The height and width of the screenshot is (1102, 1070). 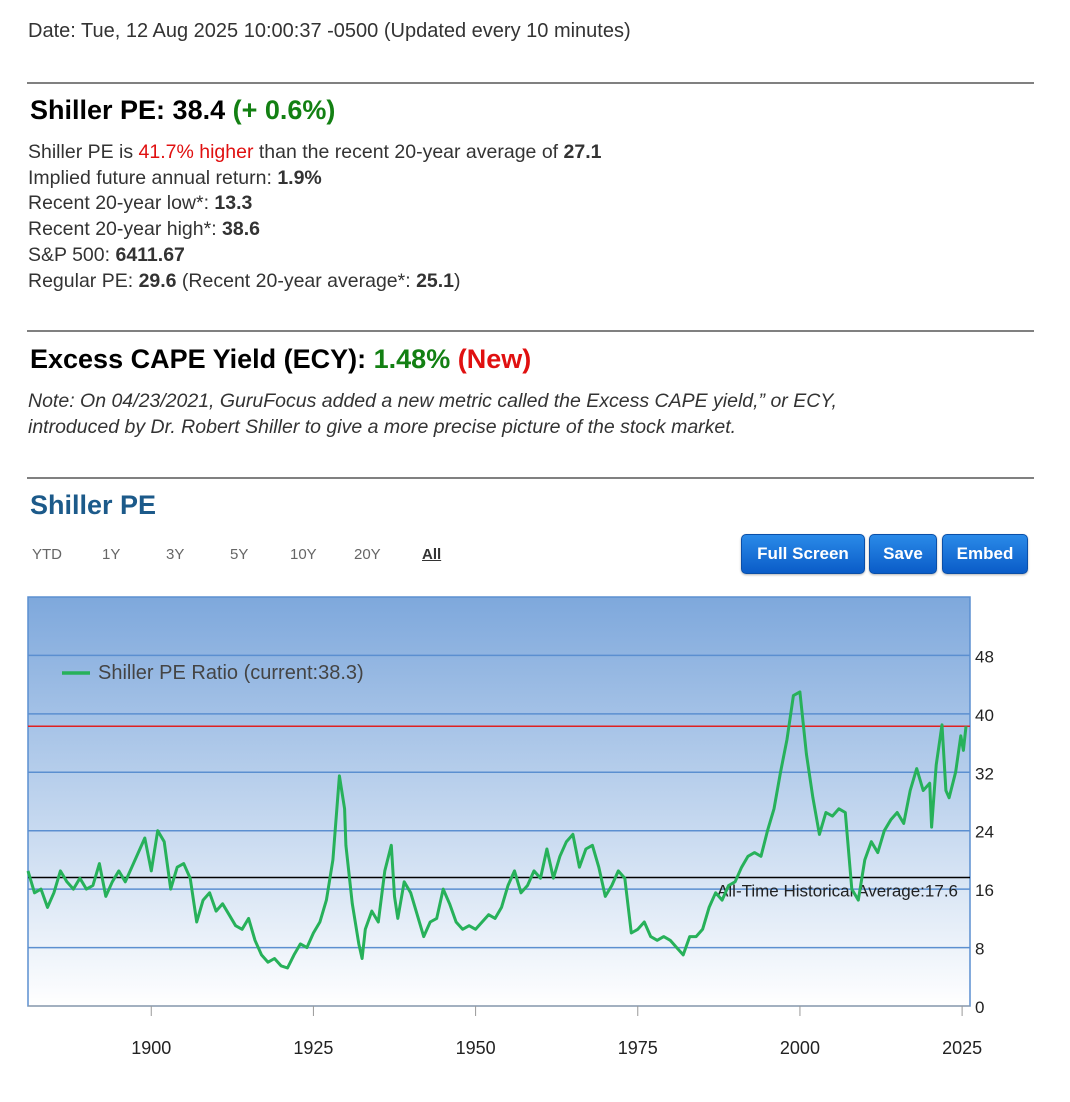 I want to click on legend-label: Shiller PE Ratio (current:38.3), so click(x=231, y=673).